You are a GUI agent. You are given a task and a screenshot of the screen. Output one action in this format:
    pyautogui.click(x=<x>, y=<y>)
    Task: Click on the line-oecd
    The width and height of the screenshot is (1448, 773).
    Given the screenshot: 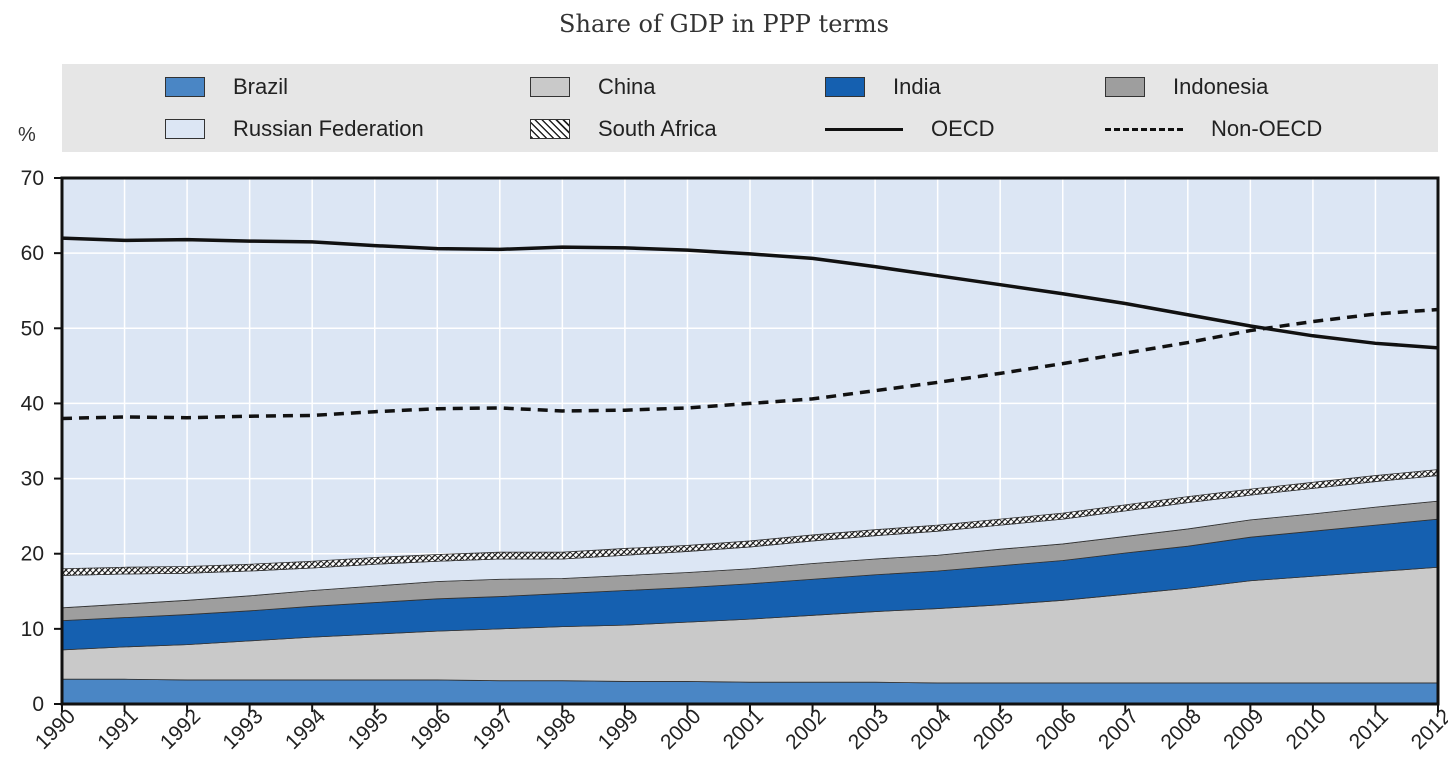 What is the action you would take?
    pyautogui.click(x=750, y=293)
    